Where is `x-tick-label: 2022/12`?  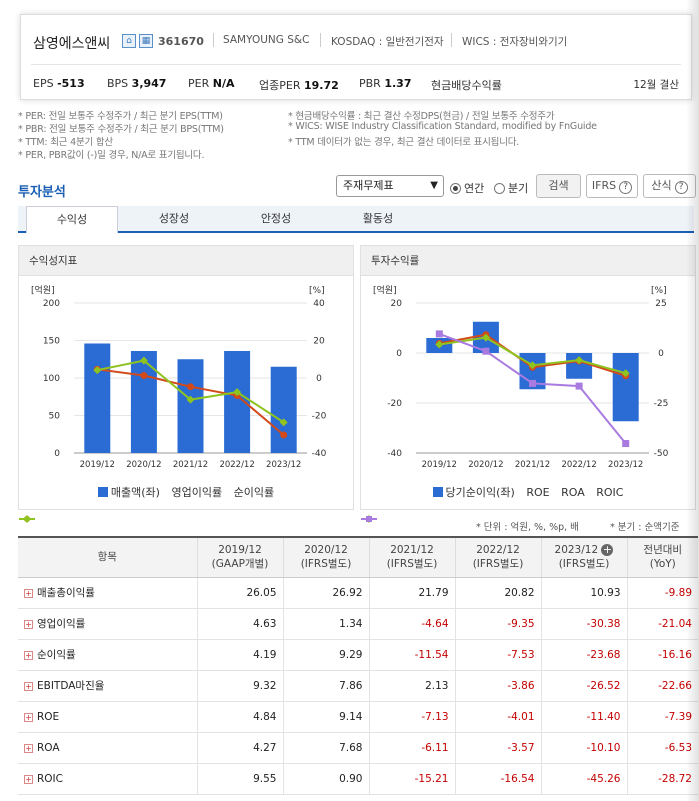
x-tick-label: 2022/12 is located at coordinates (578, 465).